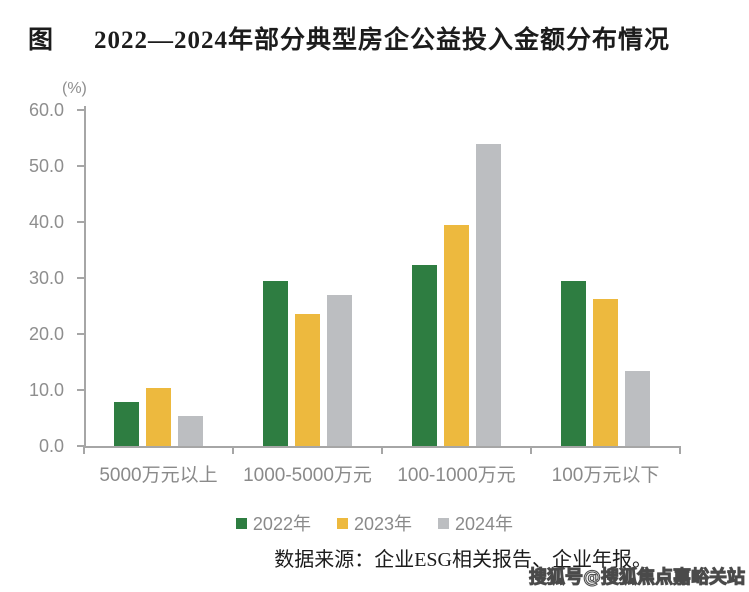 Image resolution: width=749 pixels, height=592 pixels. What do you see at coordinates (456, 335) in the screenshot?
I see `bar-2023年-100-1000万元` at bounding box center [456, 335].